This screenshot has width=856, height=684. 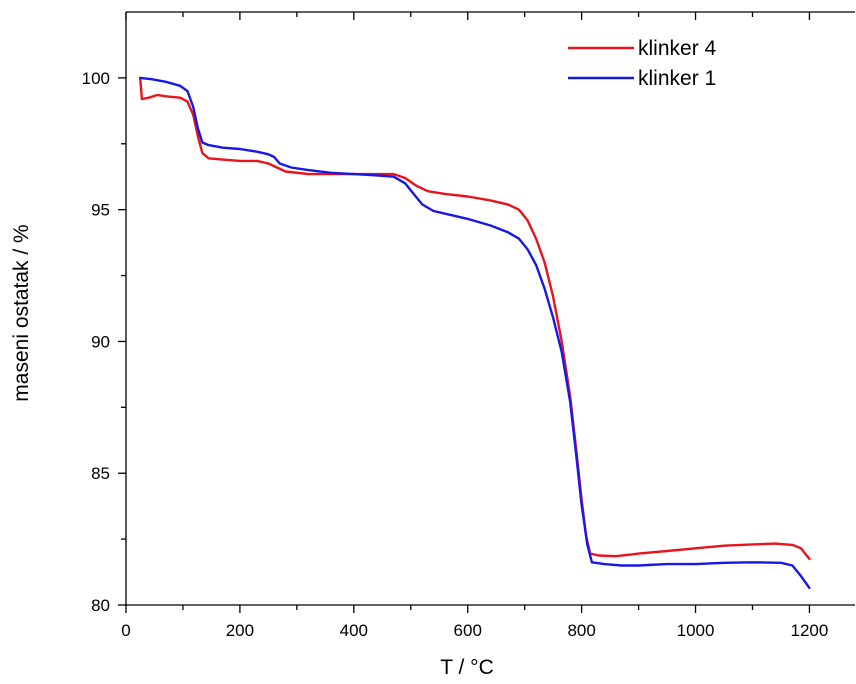 I want to click on x-tick-label: 0, so click(x=125, y=630).